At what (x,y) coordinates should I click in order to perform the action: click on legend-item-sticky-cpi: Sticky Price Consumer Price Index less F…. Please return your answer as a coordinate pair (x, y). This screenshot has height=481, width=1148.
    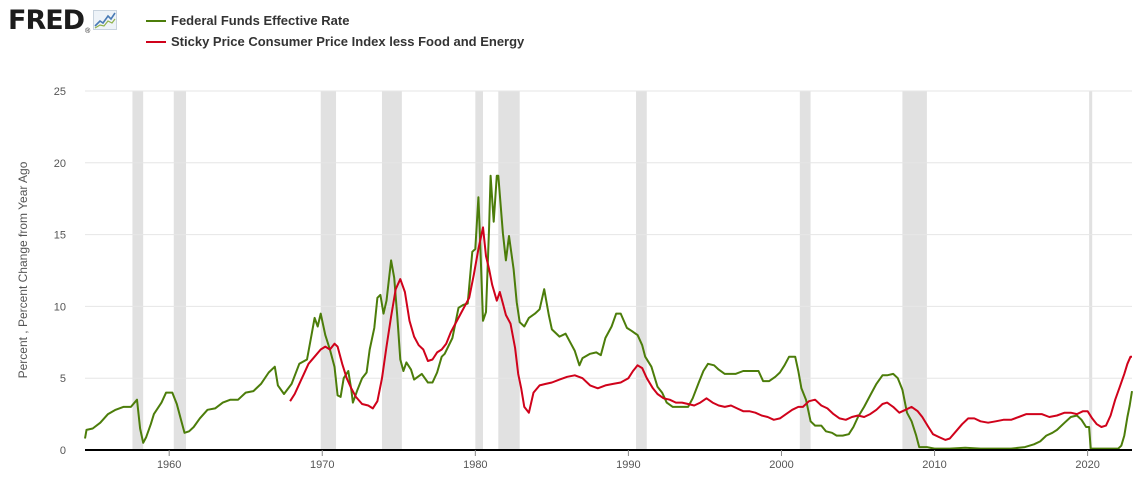
    Looking at the image, I should click on (335, 41).